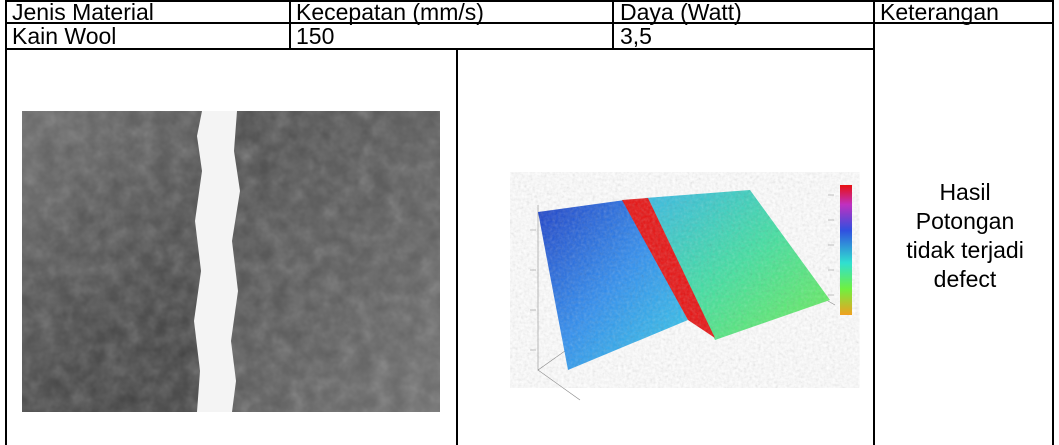 The width and height of the screenshot is (1059, 445). Describe the element at coordinates (681, 12) in the screenshot. I see `header-daya: Daya (Watt)` at that location.